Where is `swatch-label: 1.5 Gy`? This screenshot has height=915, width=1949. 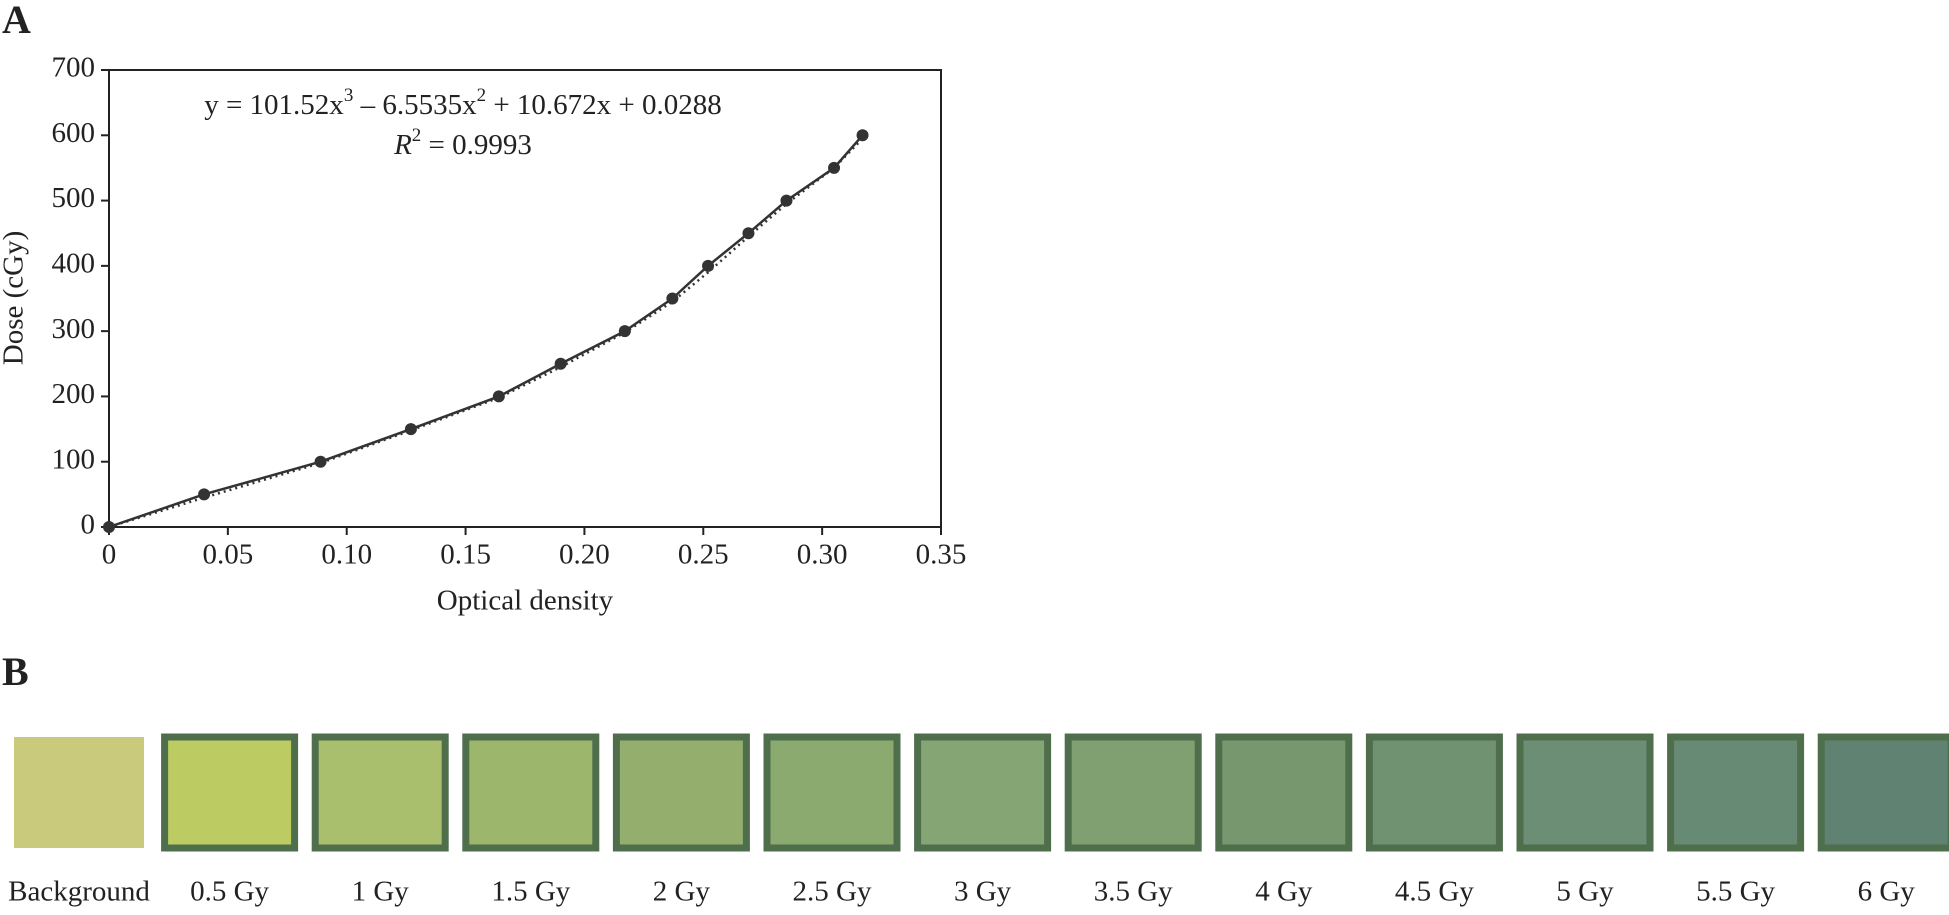
swatch-label: 1.5 Gy is located at coordinates (530, 892).